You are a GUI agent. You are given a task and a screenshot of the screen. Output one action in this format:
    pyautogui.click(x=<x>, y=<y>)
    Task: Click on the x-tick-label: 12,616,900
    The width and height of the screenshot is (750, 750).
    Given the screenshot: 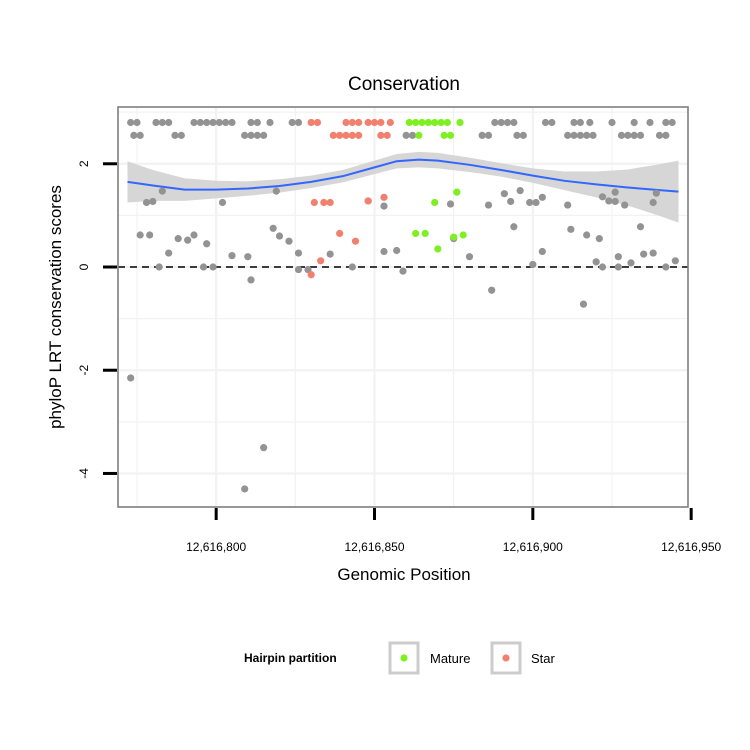 What is the action you would take?
    pyautogui.click(x=533, y=547)
    